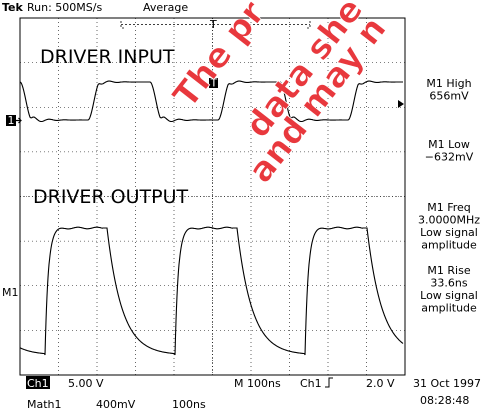 The width and height of the screenshot is (491, 412). I want to click on date: 31 Oct 1997, so click(447, 383).